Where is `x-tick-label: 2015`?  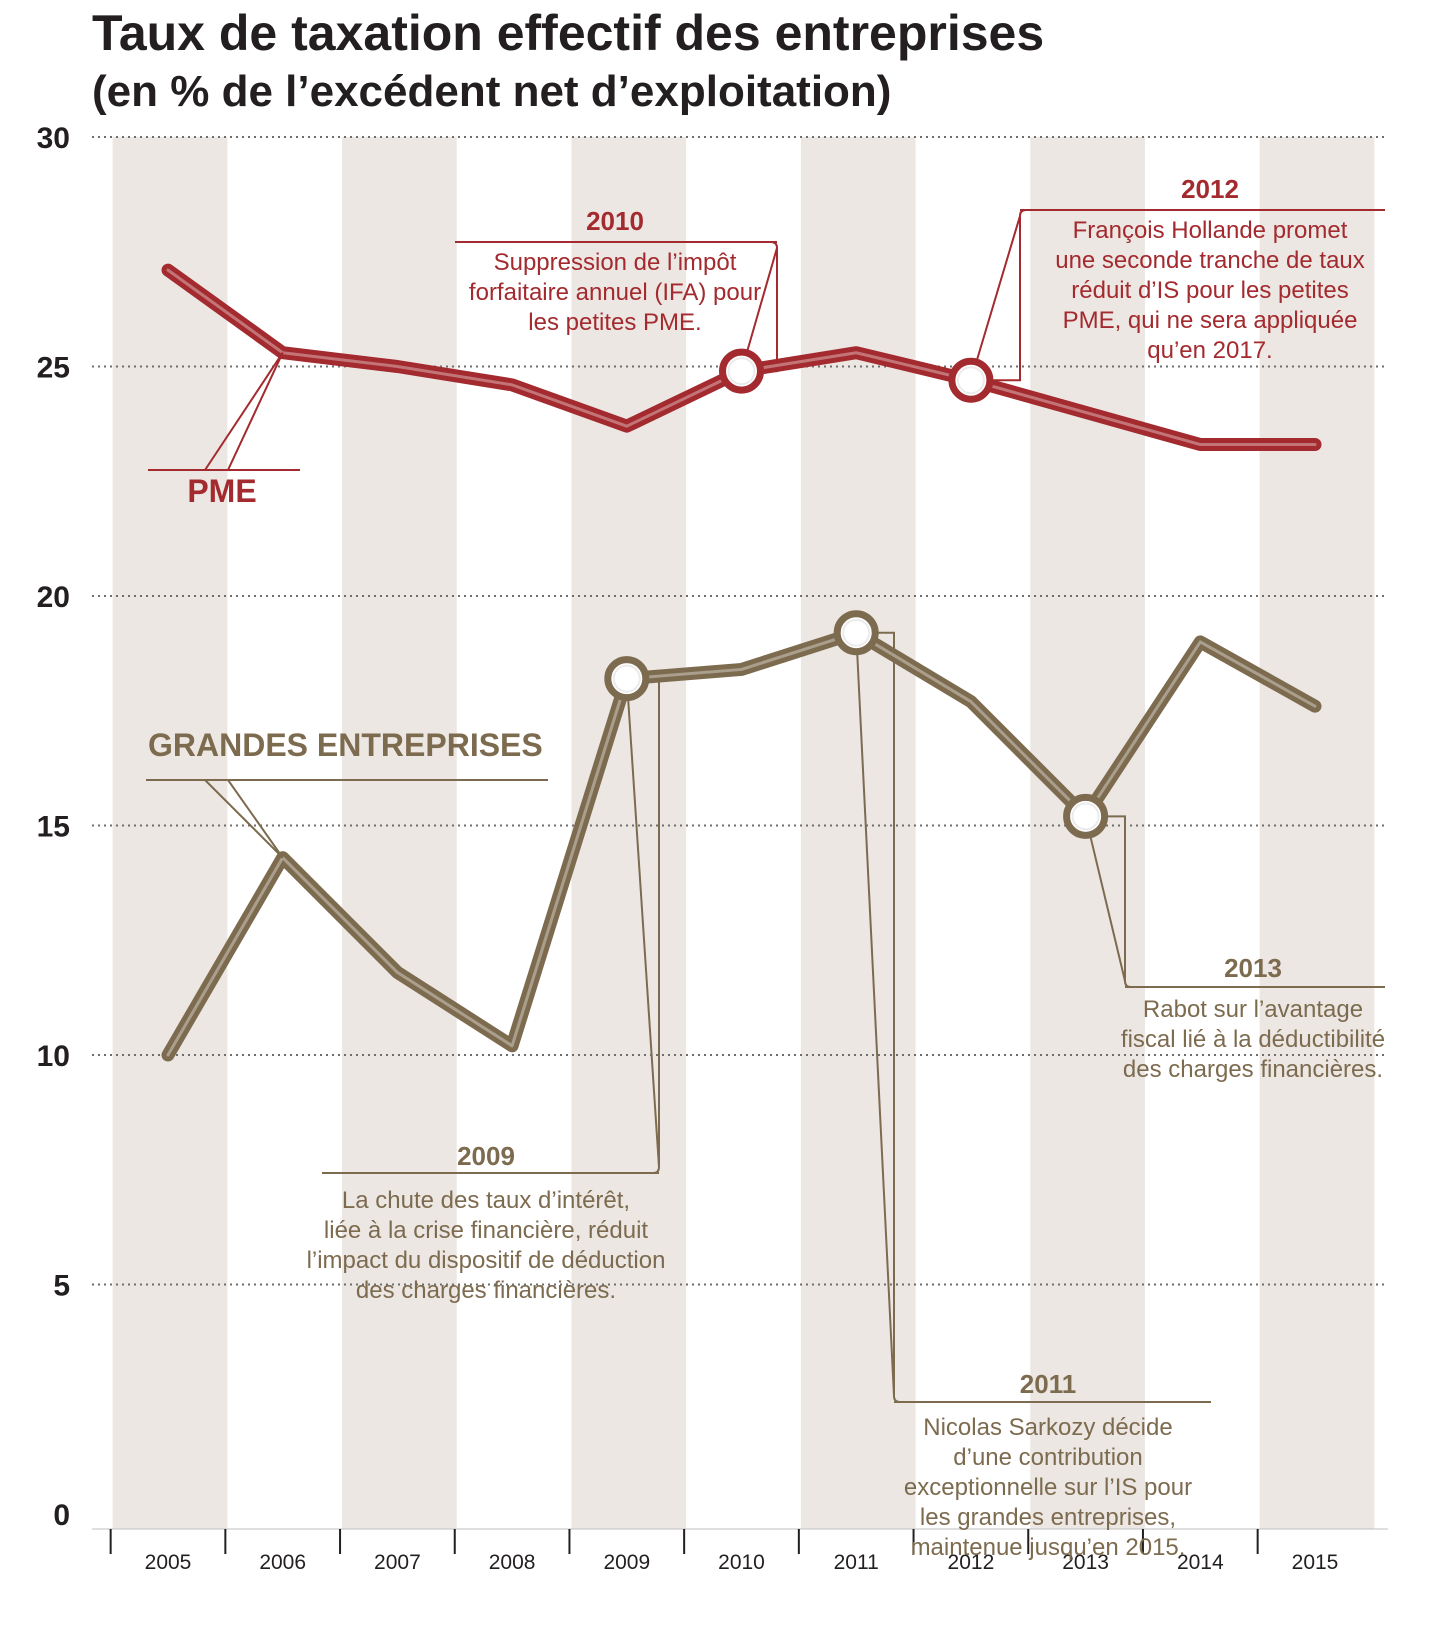 x-tick-label: 2015 is located at coordinates (1315, 1562).